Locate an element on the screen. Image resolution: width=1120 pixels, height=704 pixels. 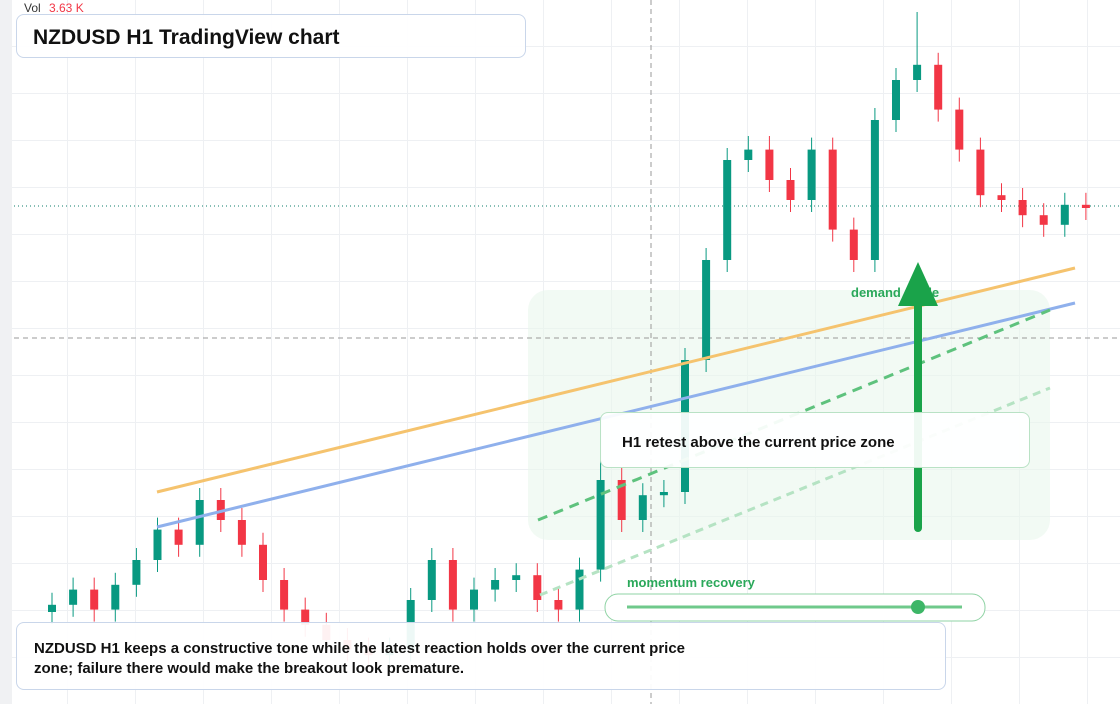
chart-title: NZDUSD H1 TradingView chart is located at coordinates (186, 37).